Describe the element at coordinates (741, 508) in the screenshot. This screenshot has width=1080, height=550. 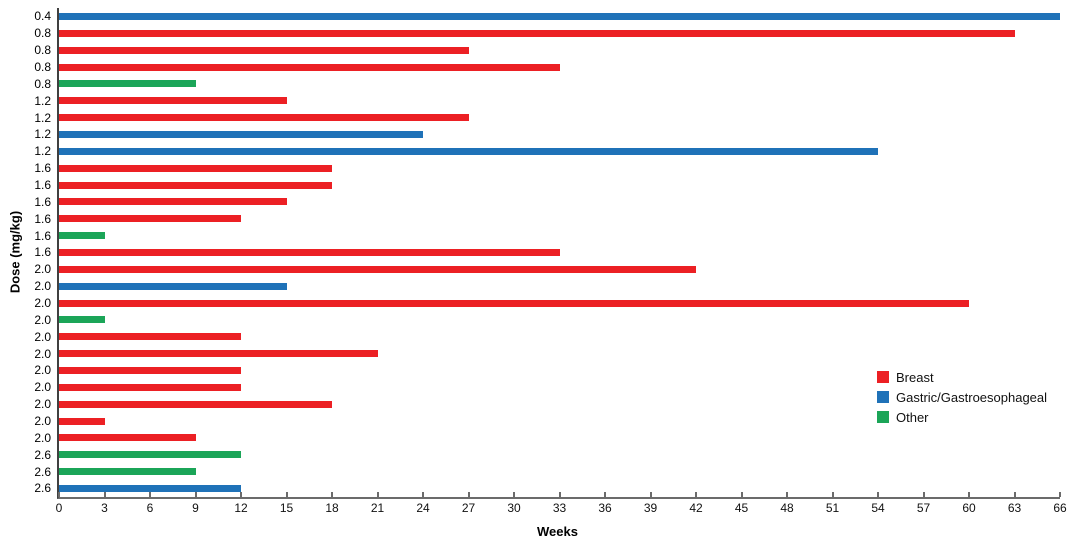
I see `x-axis-tick-label: 45` at that location.